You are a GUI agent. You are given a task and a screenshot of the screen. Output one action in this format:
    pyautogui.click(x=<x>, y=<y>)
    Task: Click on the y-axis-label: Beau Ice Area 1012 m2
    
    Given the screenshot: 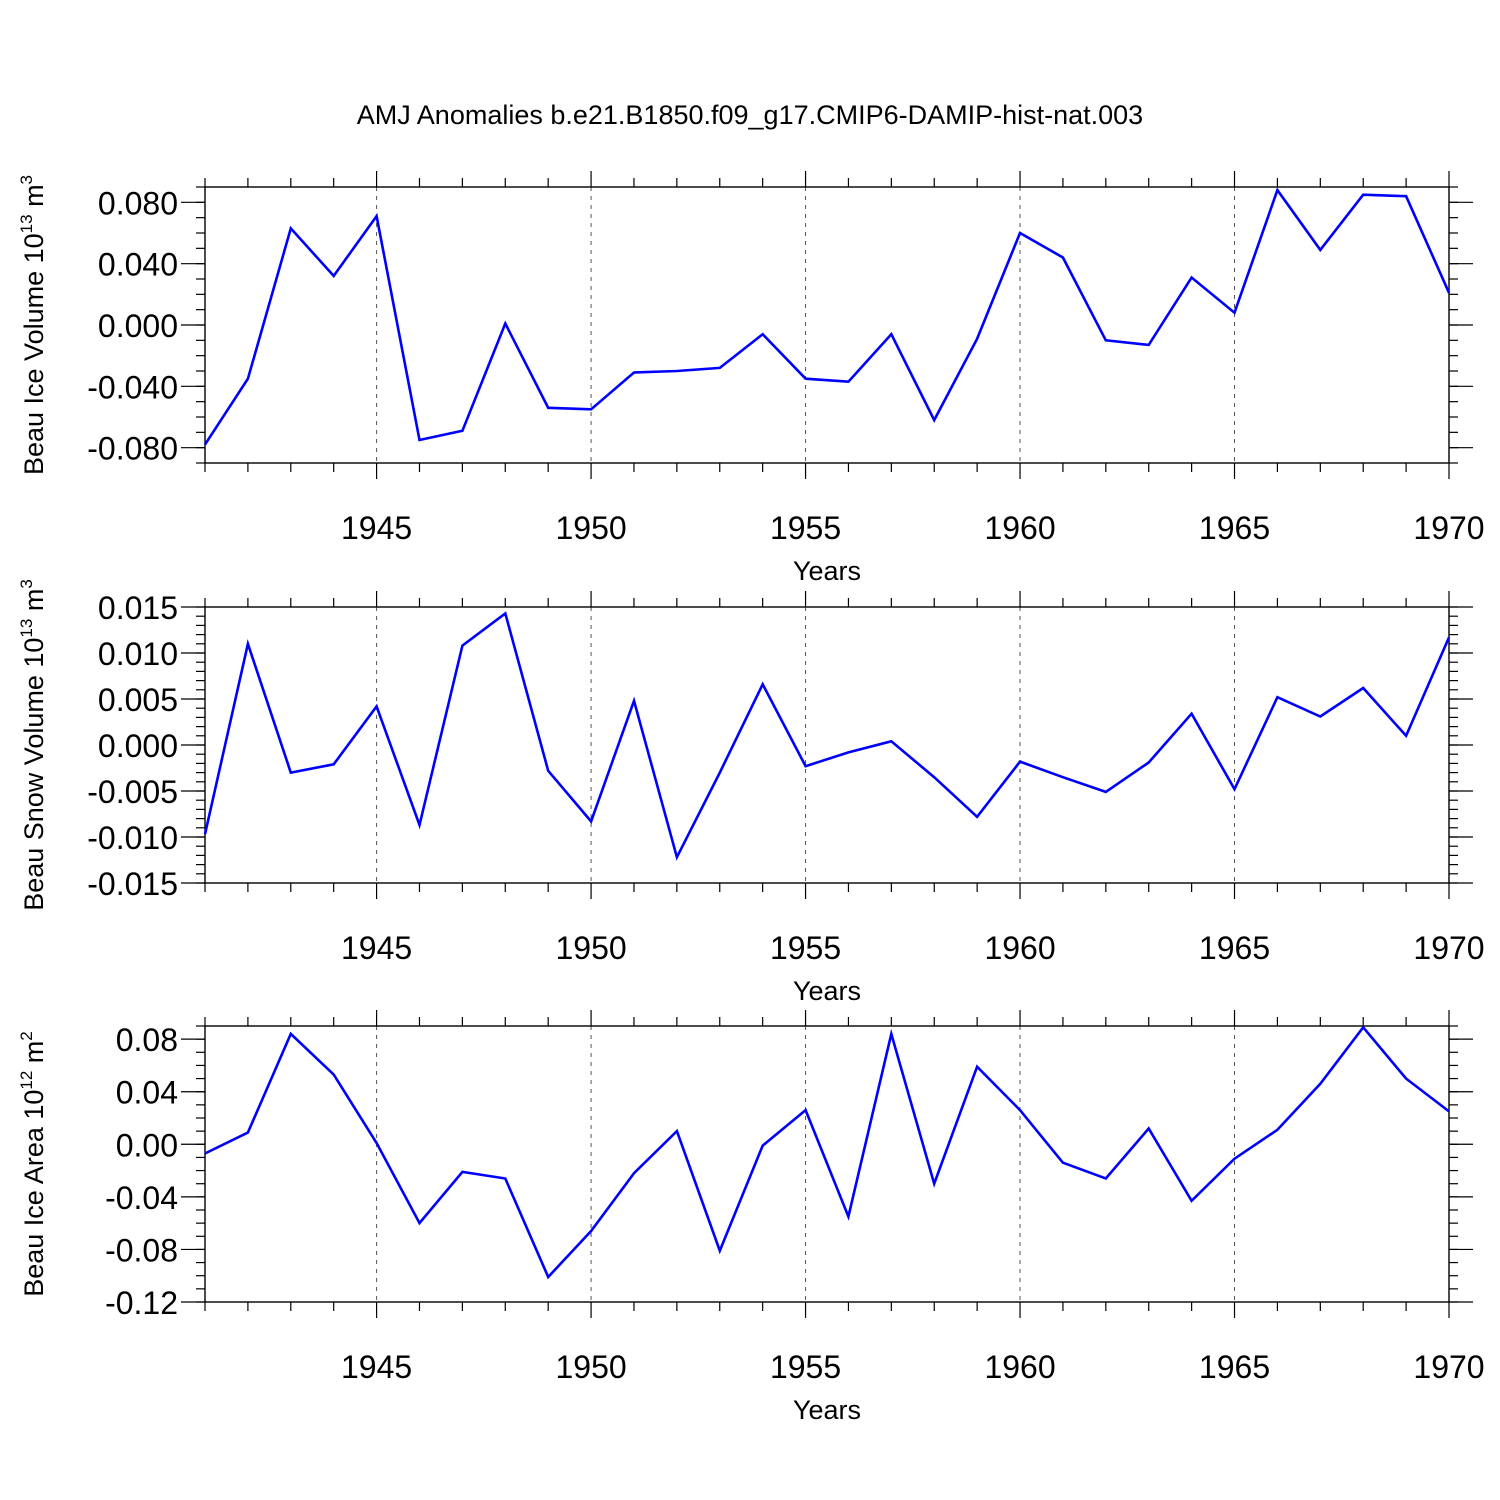 What is the action you would take?
    pyautogui.click(x=33, y=1164)
    